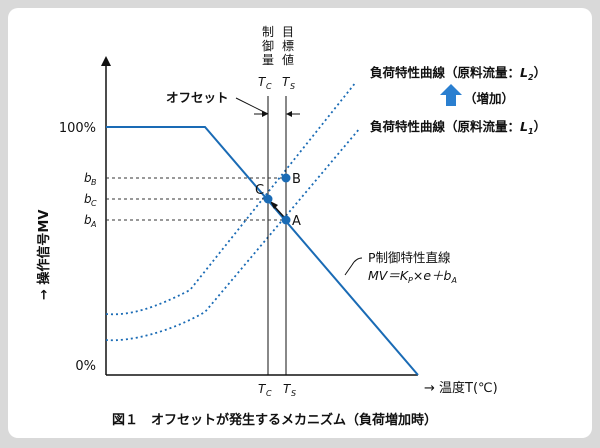 The width and height of the screenshot is (600, 448). I want to click on point-a-label: A, so click(296, 221).